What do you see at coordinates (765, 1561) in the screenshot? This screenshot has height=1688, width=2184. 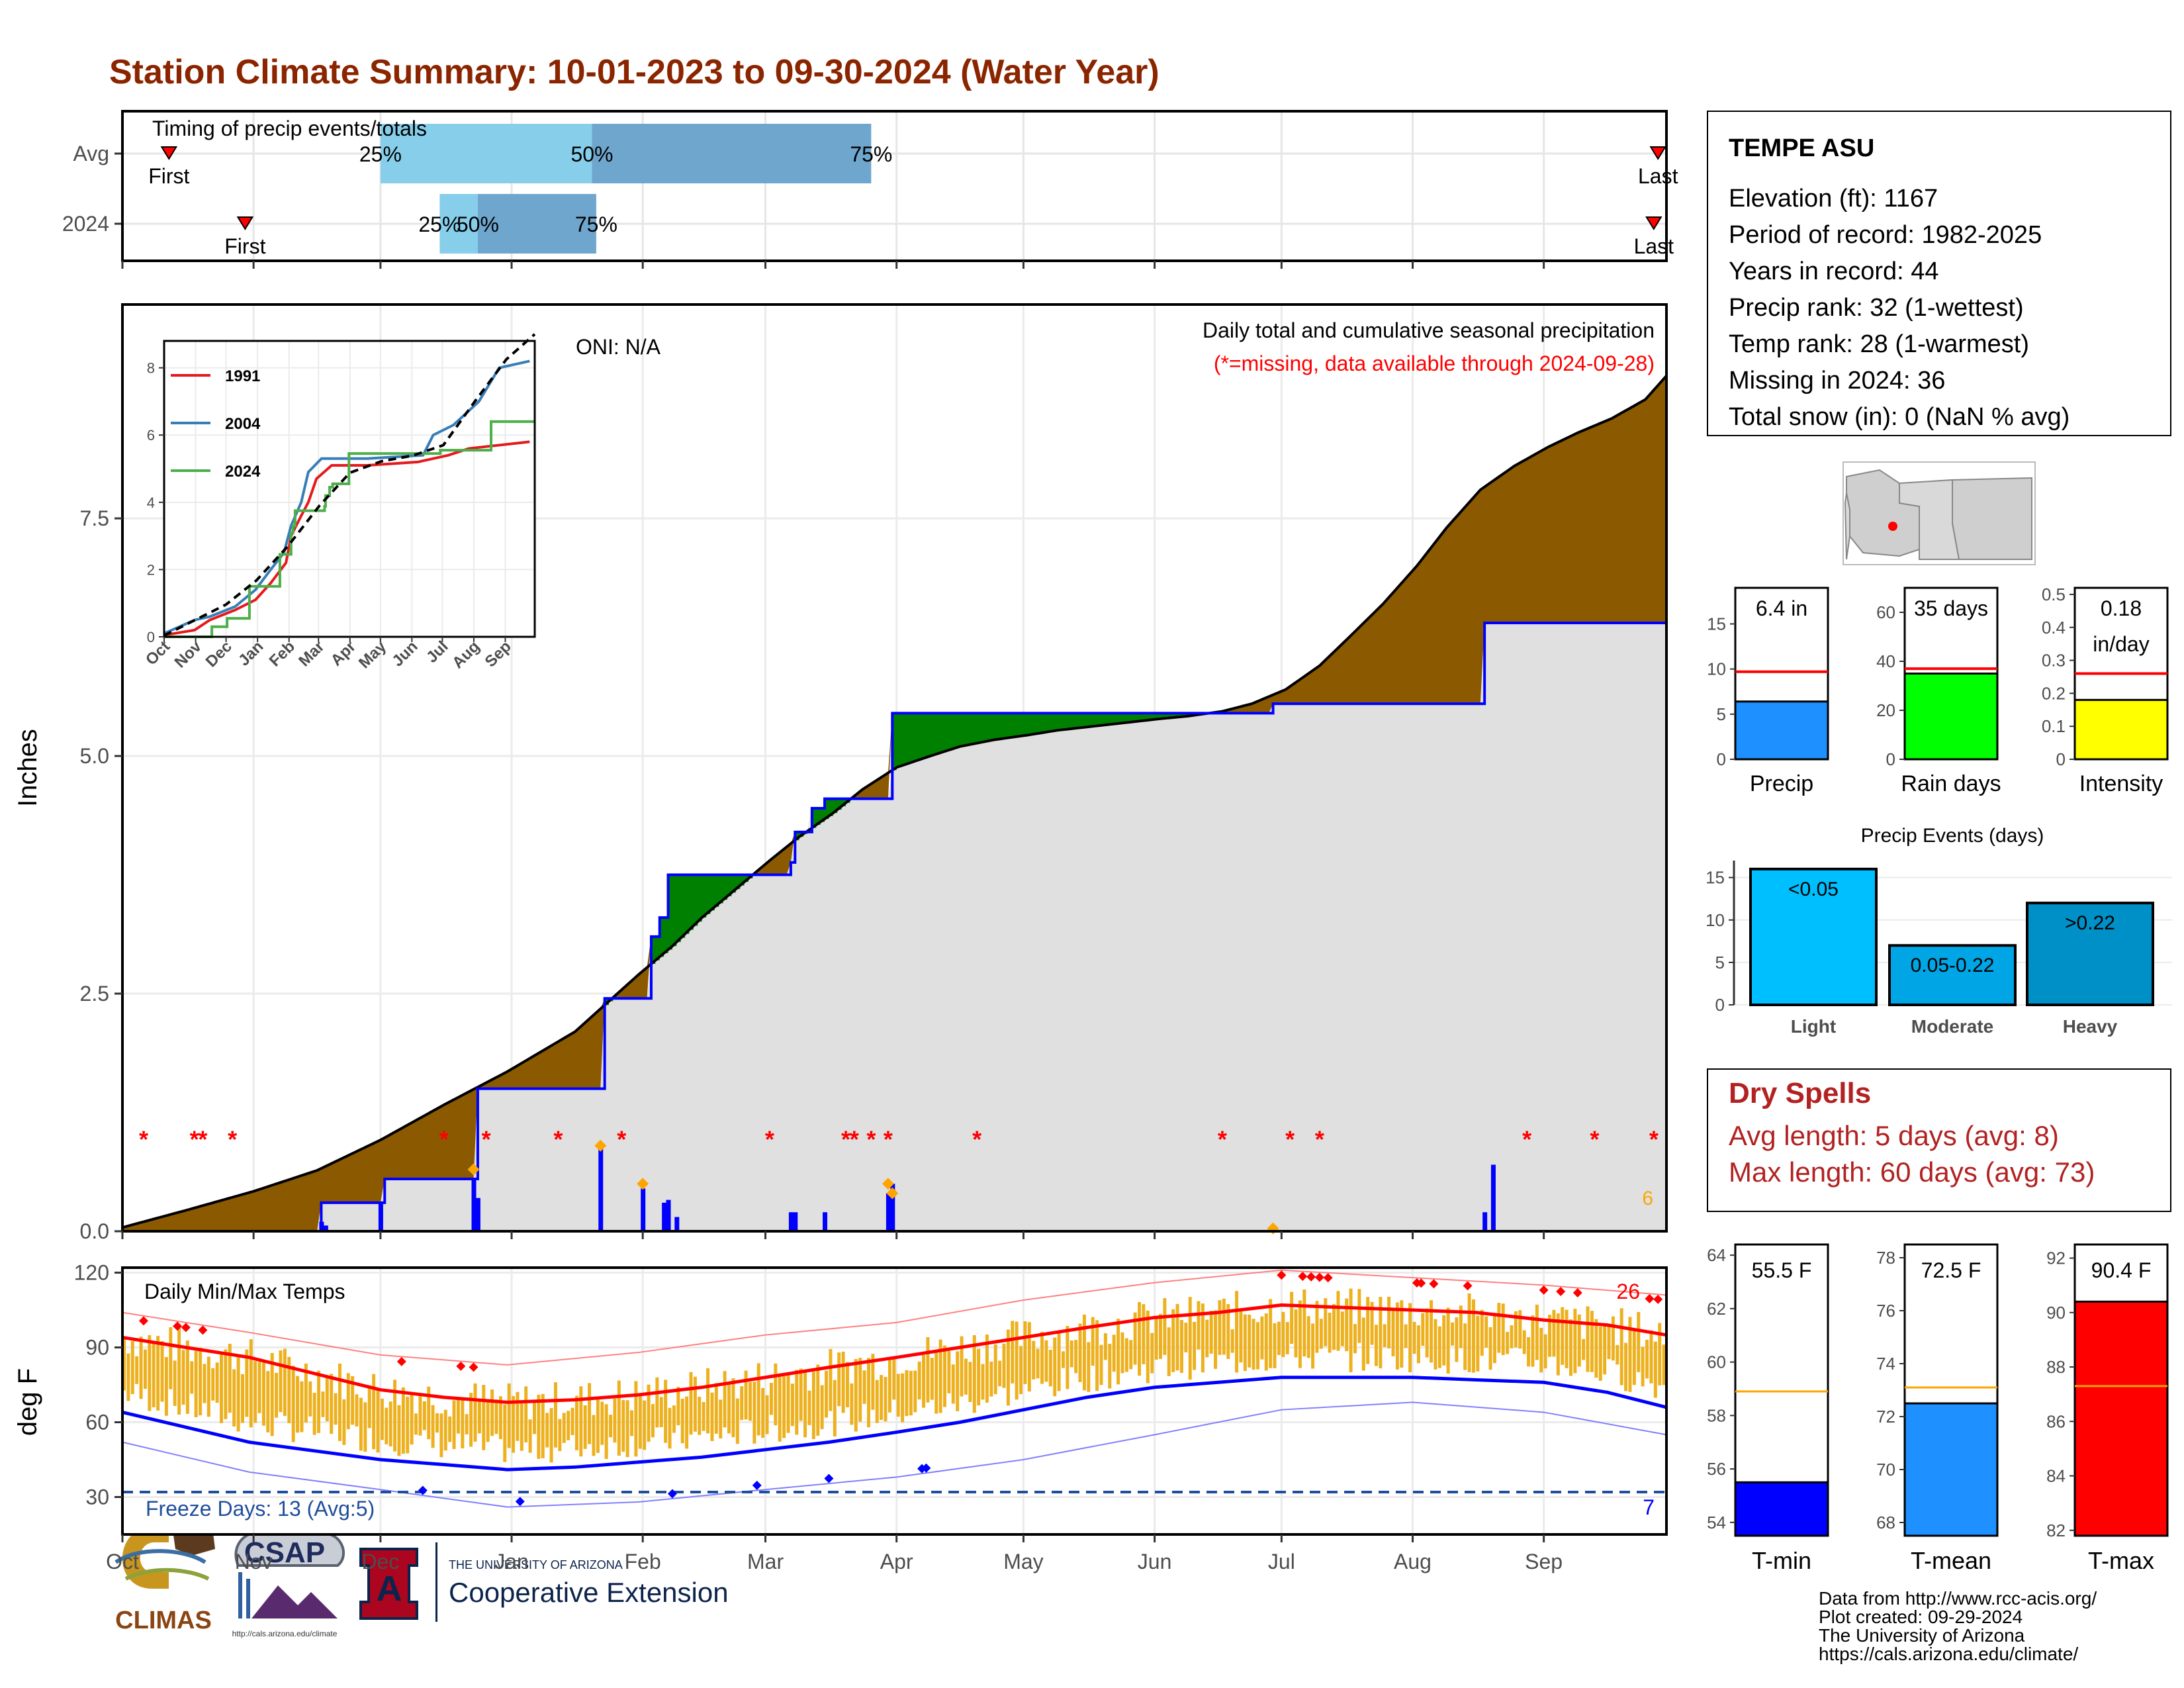 I see `month-label: Mar` at bounding box center [765, 1561].